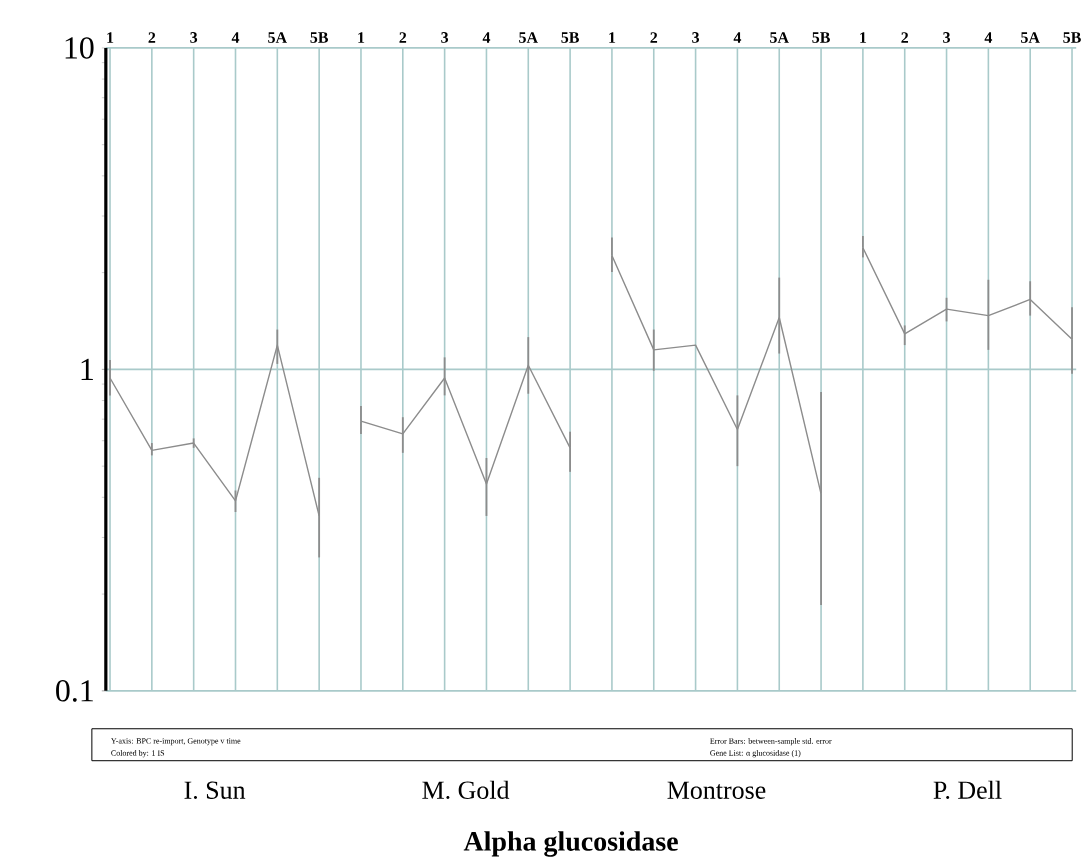  I want to click on text: Montrose, so click(716, 790).